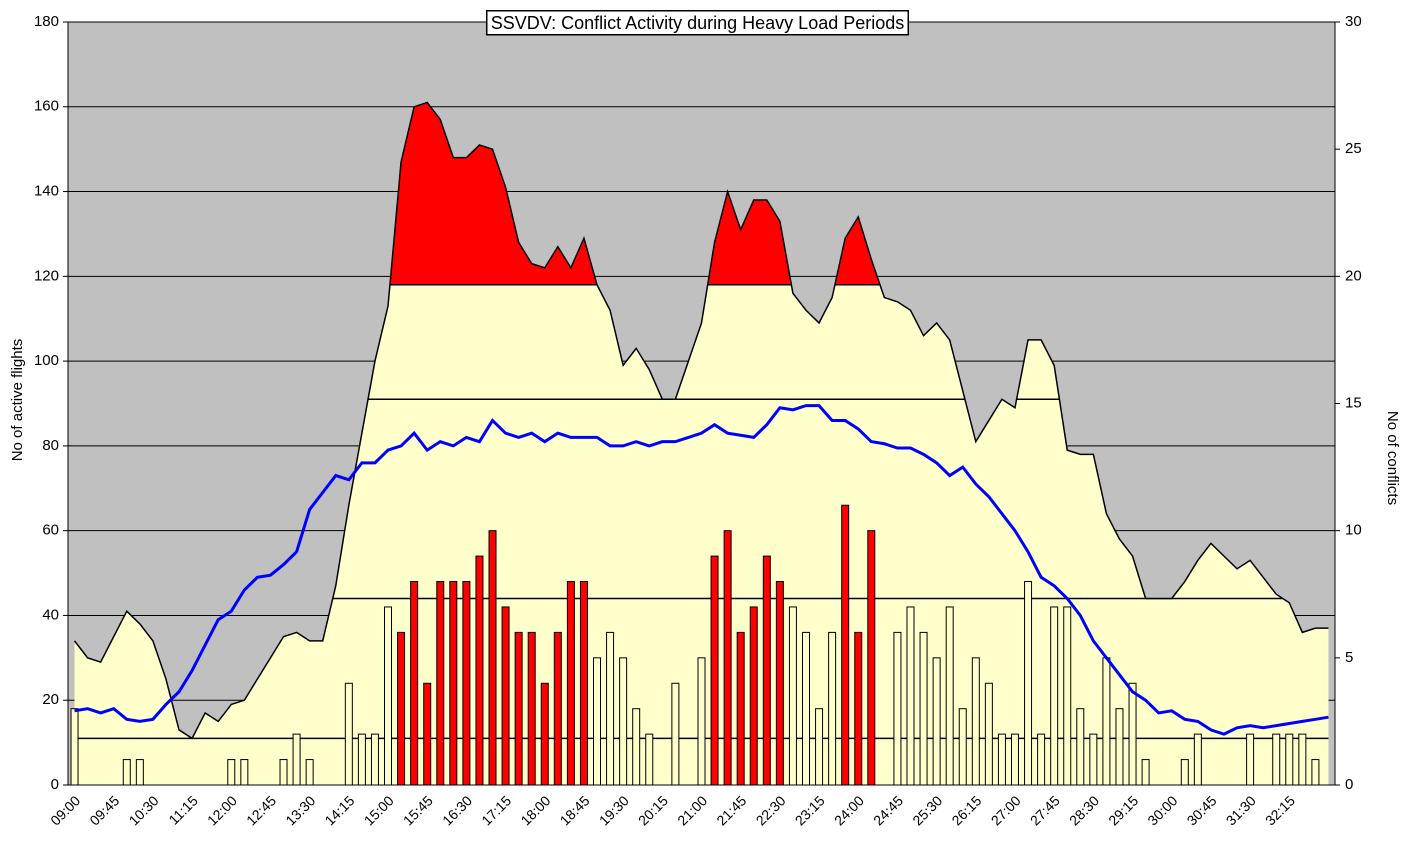 The width and height of the screenshot is (1415, 852). I want to click on x-tick-label: 27:00, so click(1006, 810).